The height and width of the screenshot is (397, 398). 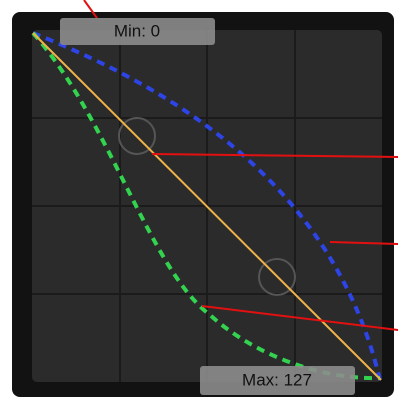 I want to click on max-label: Max: 127, so click(x=277, y=379).